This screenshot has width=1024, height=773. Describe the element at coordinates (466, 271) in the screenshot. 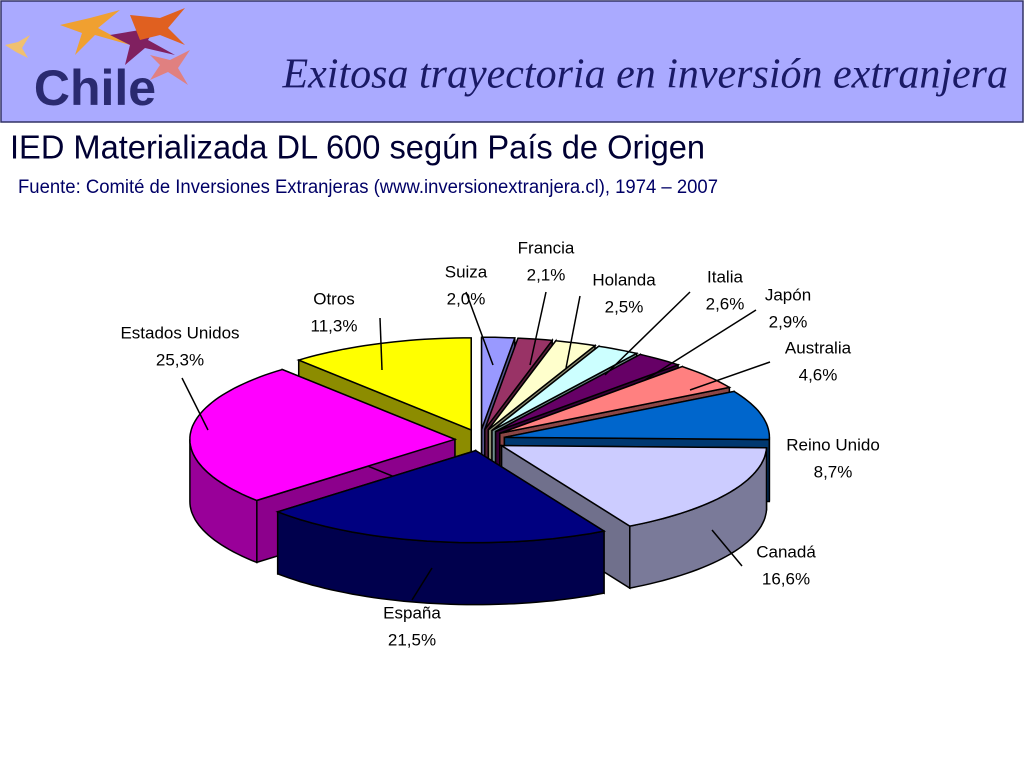

I see `slice-label: Suiza` at that location.